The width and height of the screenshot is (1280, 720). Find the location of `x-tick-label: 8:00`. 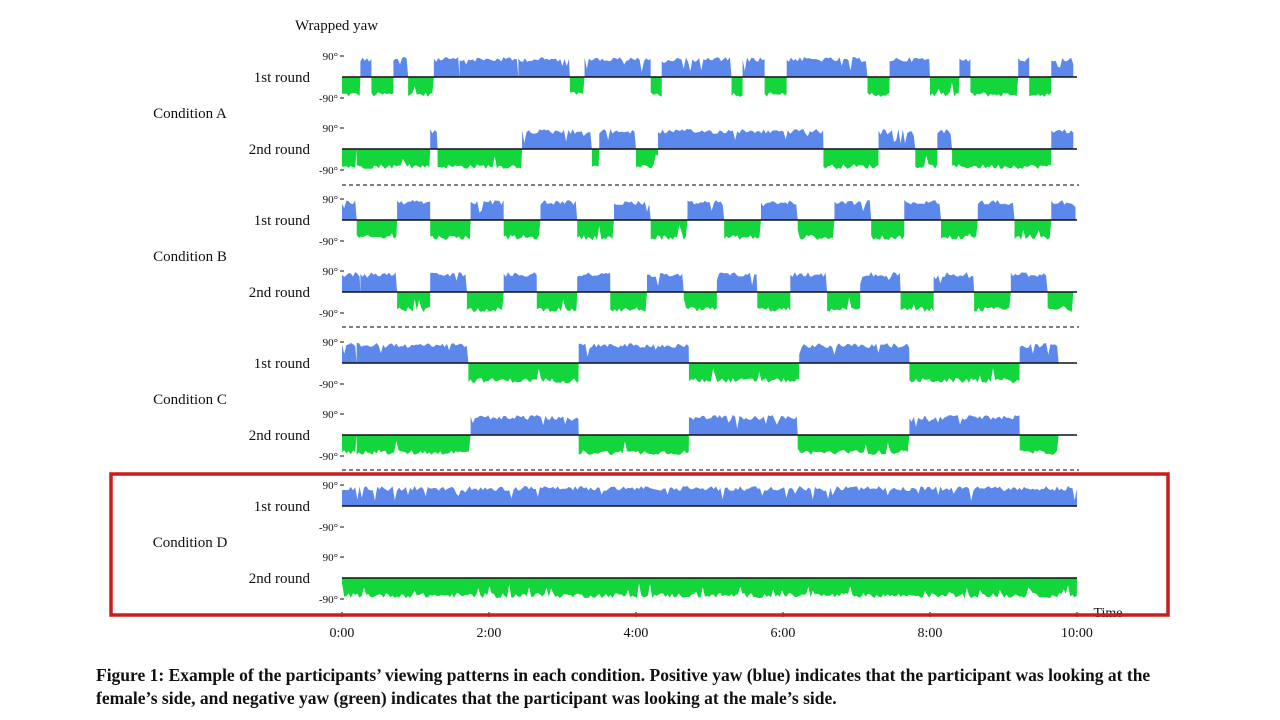

x-tick-label: 8:00 is located at coordinates (930, 633).